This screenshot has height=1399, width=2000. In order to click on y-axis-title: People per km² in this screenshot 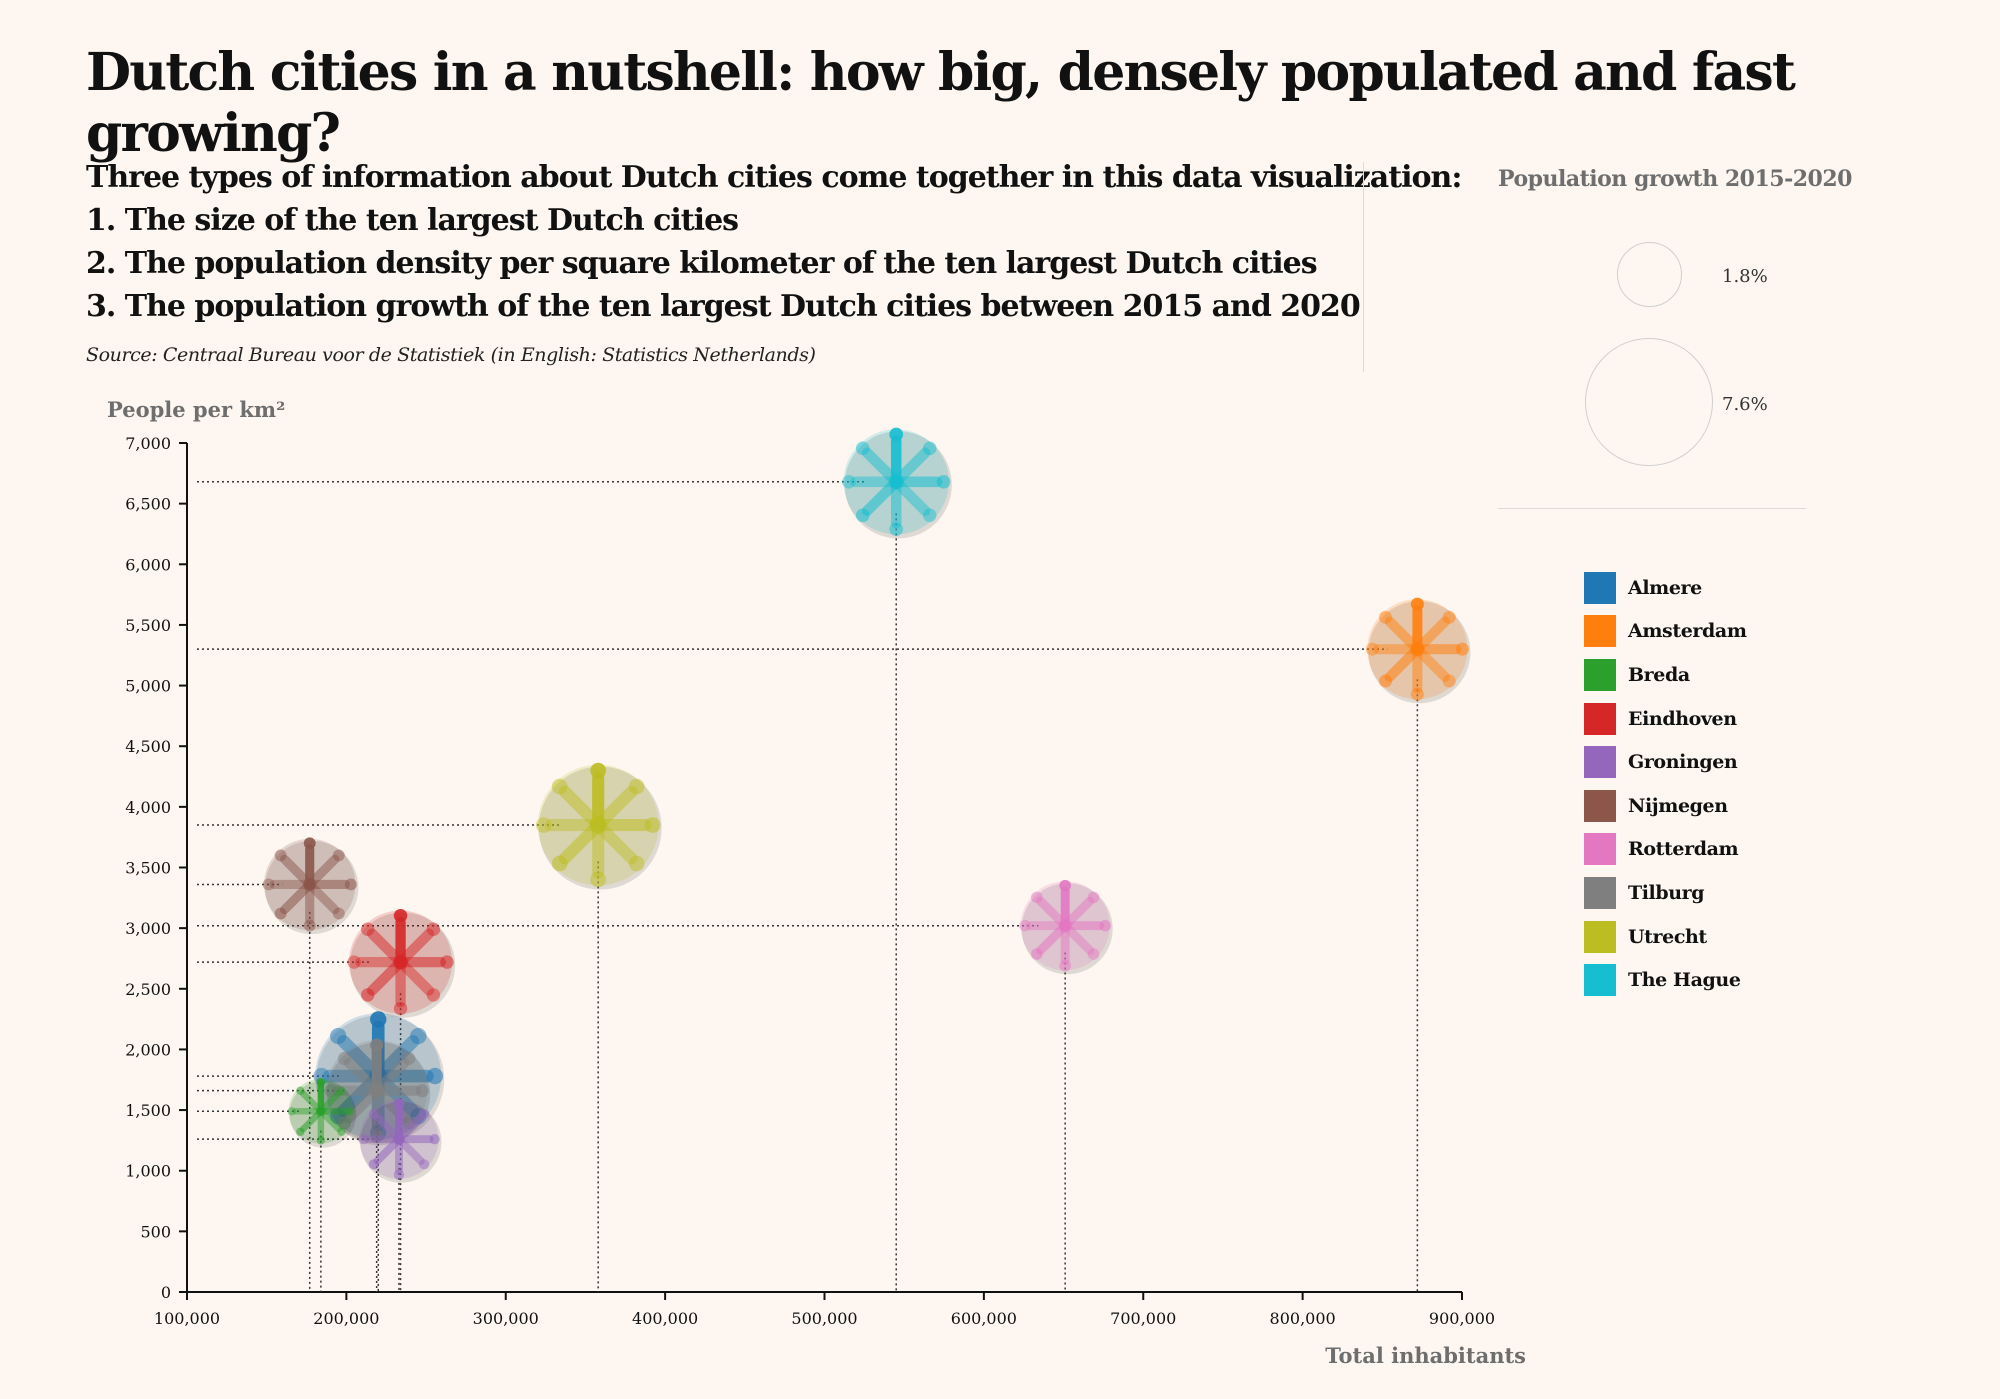, I will do `click(196, 409)`.